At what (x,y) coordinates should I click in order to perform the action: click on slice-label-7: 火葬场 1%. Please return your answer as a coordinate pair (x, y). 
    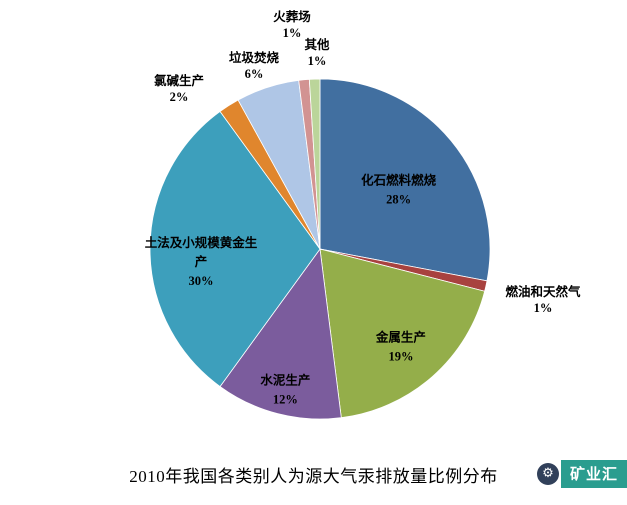
    Looking at the image, I should click on (292, 24).